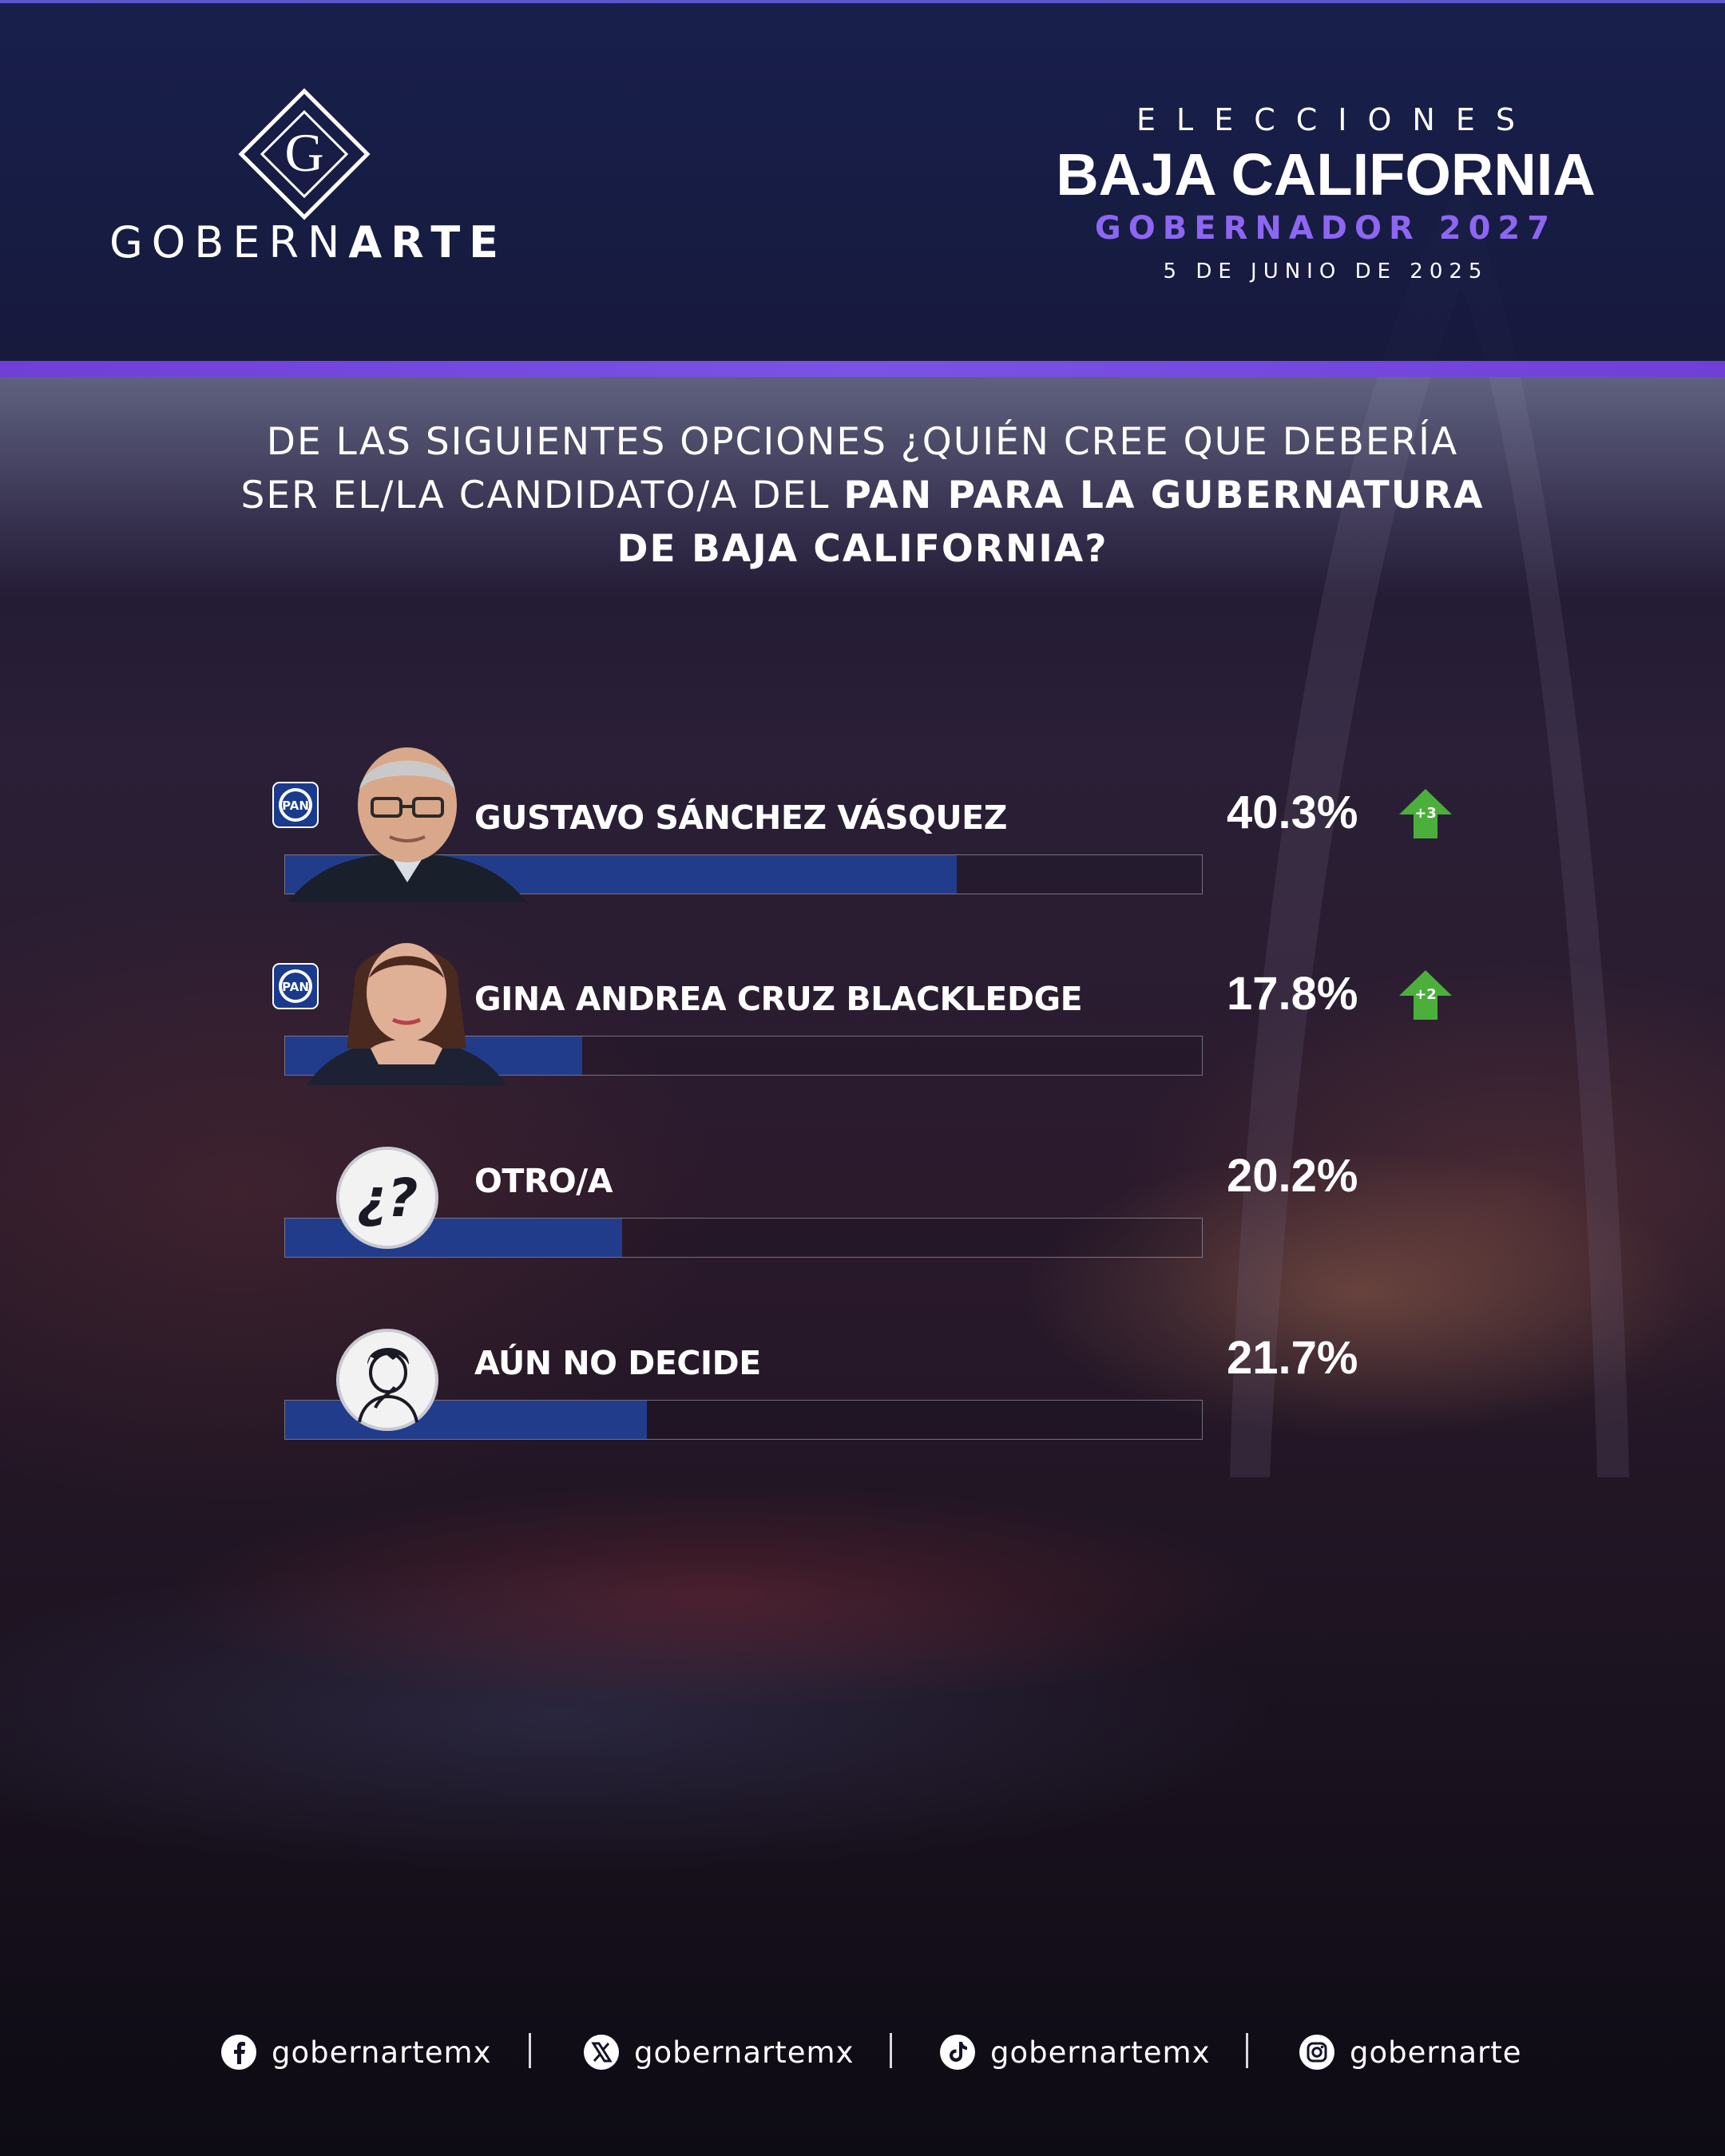  Describe the element at coordinates (239, 2052) in the screenshot. I see `facebook-icon` at that location.